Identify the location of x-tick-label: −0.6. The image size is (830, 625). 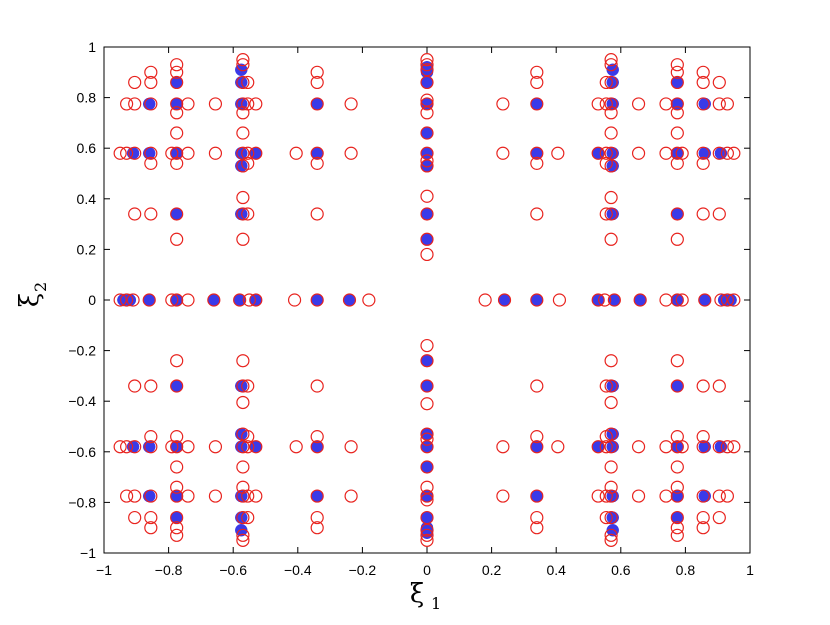
(233, 570).